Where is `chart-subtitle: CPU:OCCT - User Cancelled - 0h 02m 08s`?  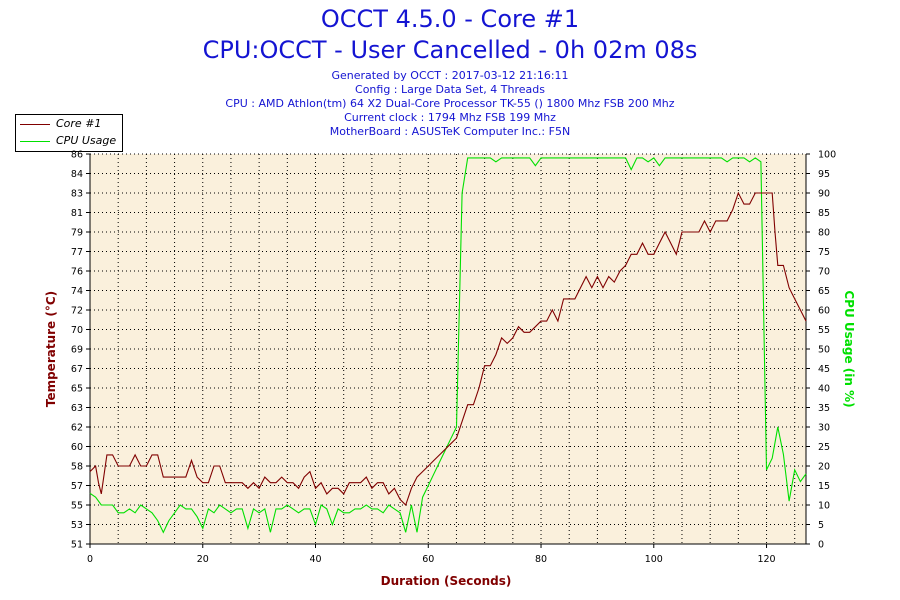 chart-subtitle: CPU:OCCT - User Cancelled - 0h 02m 08s is located at coordinates (450, 50).